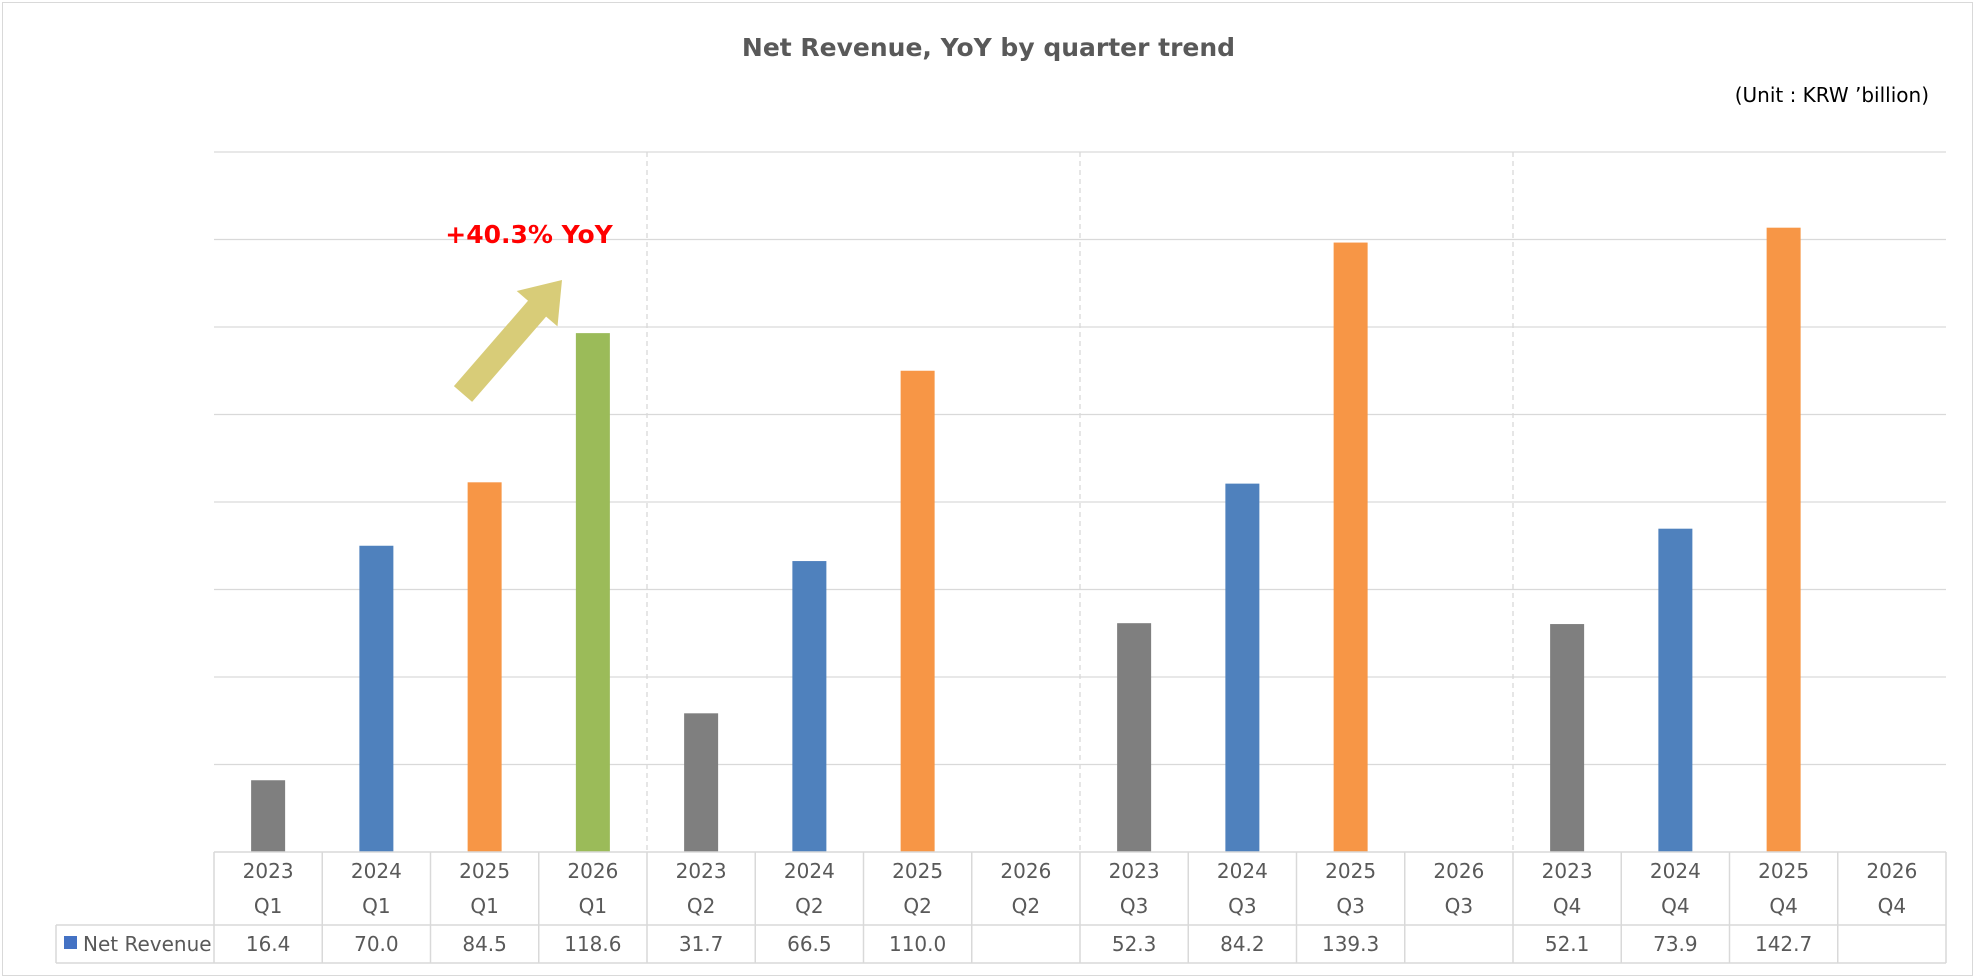 This screenshot has height=980, width=1977. I want to click on legend-label: Net Revenue, so click(147, 944).